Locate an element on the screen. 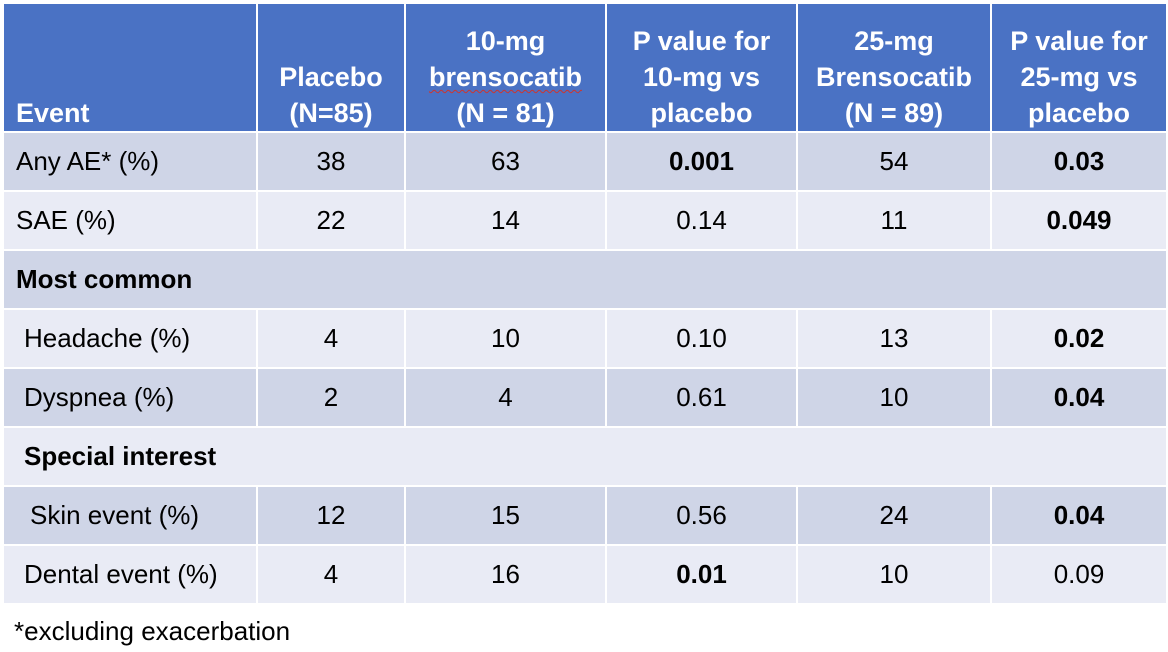 The image size is (1168, 652). section-row: Most common is located at coordinates (585, 279).